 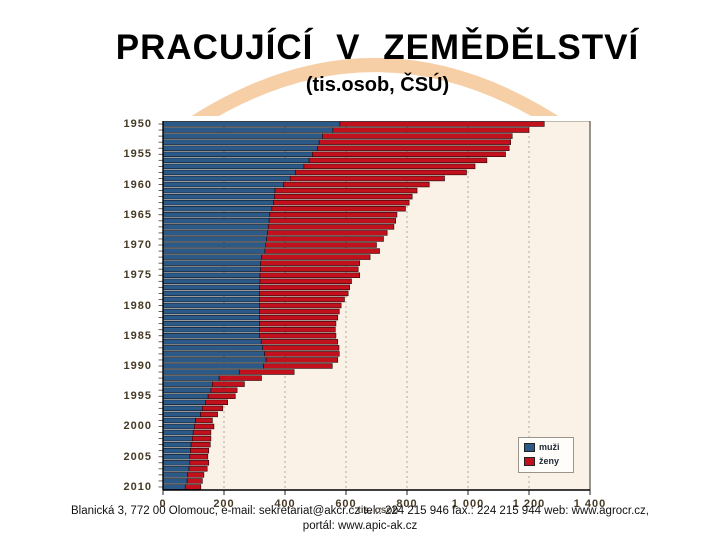 I want to click on y-axis-tick-label: 1995, so click(x=137, y=396).